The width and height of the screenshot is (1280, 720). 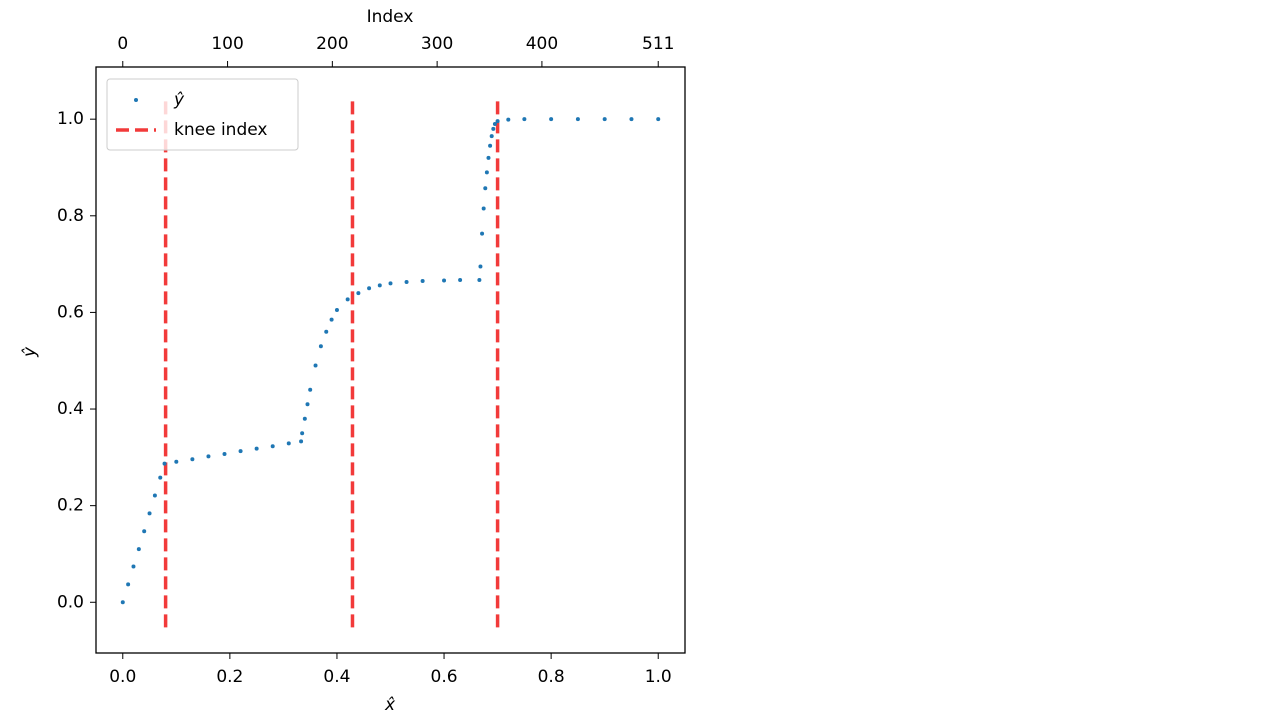 What do you see at coordinates (444, 677) in the screenshot?
I see `x-tick-label: 0.6` at bounding box center [444, 677].